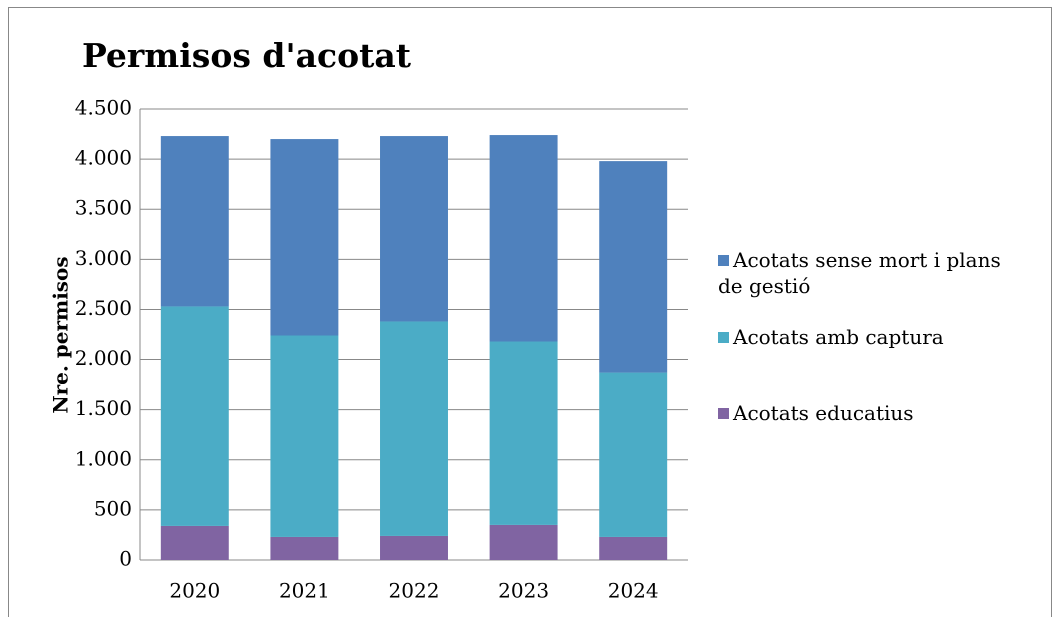 This screenshot has width=1060, height=617. I want to click on y-tick-label: 2.500, so click(103, 308).